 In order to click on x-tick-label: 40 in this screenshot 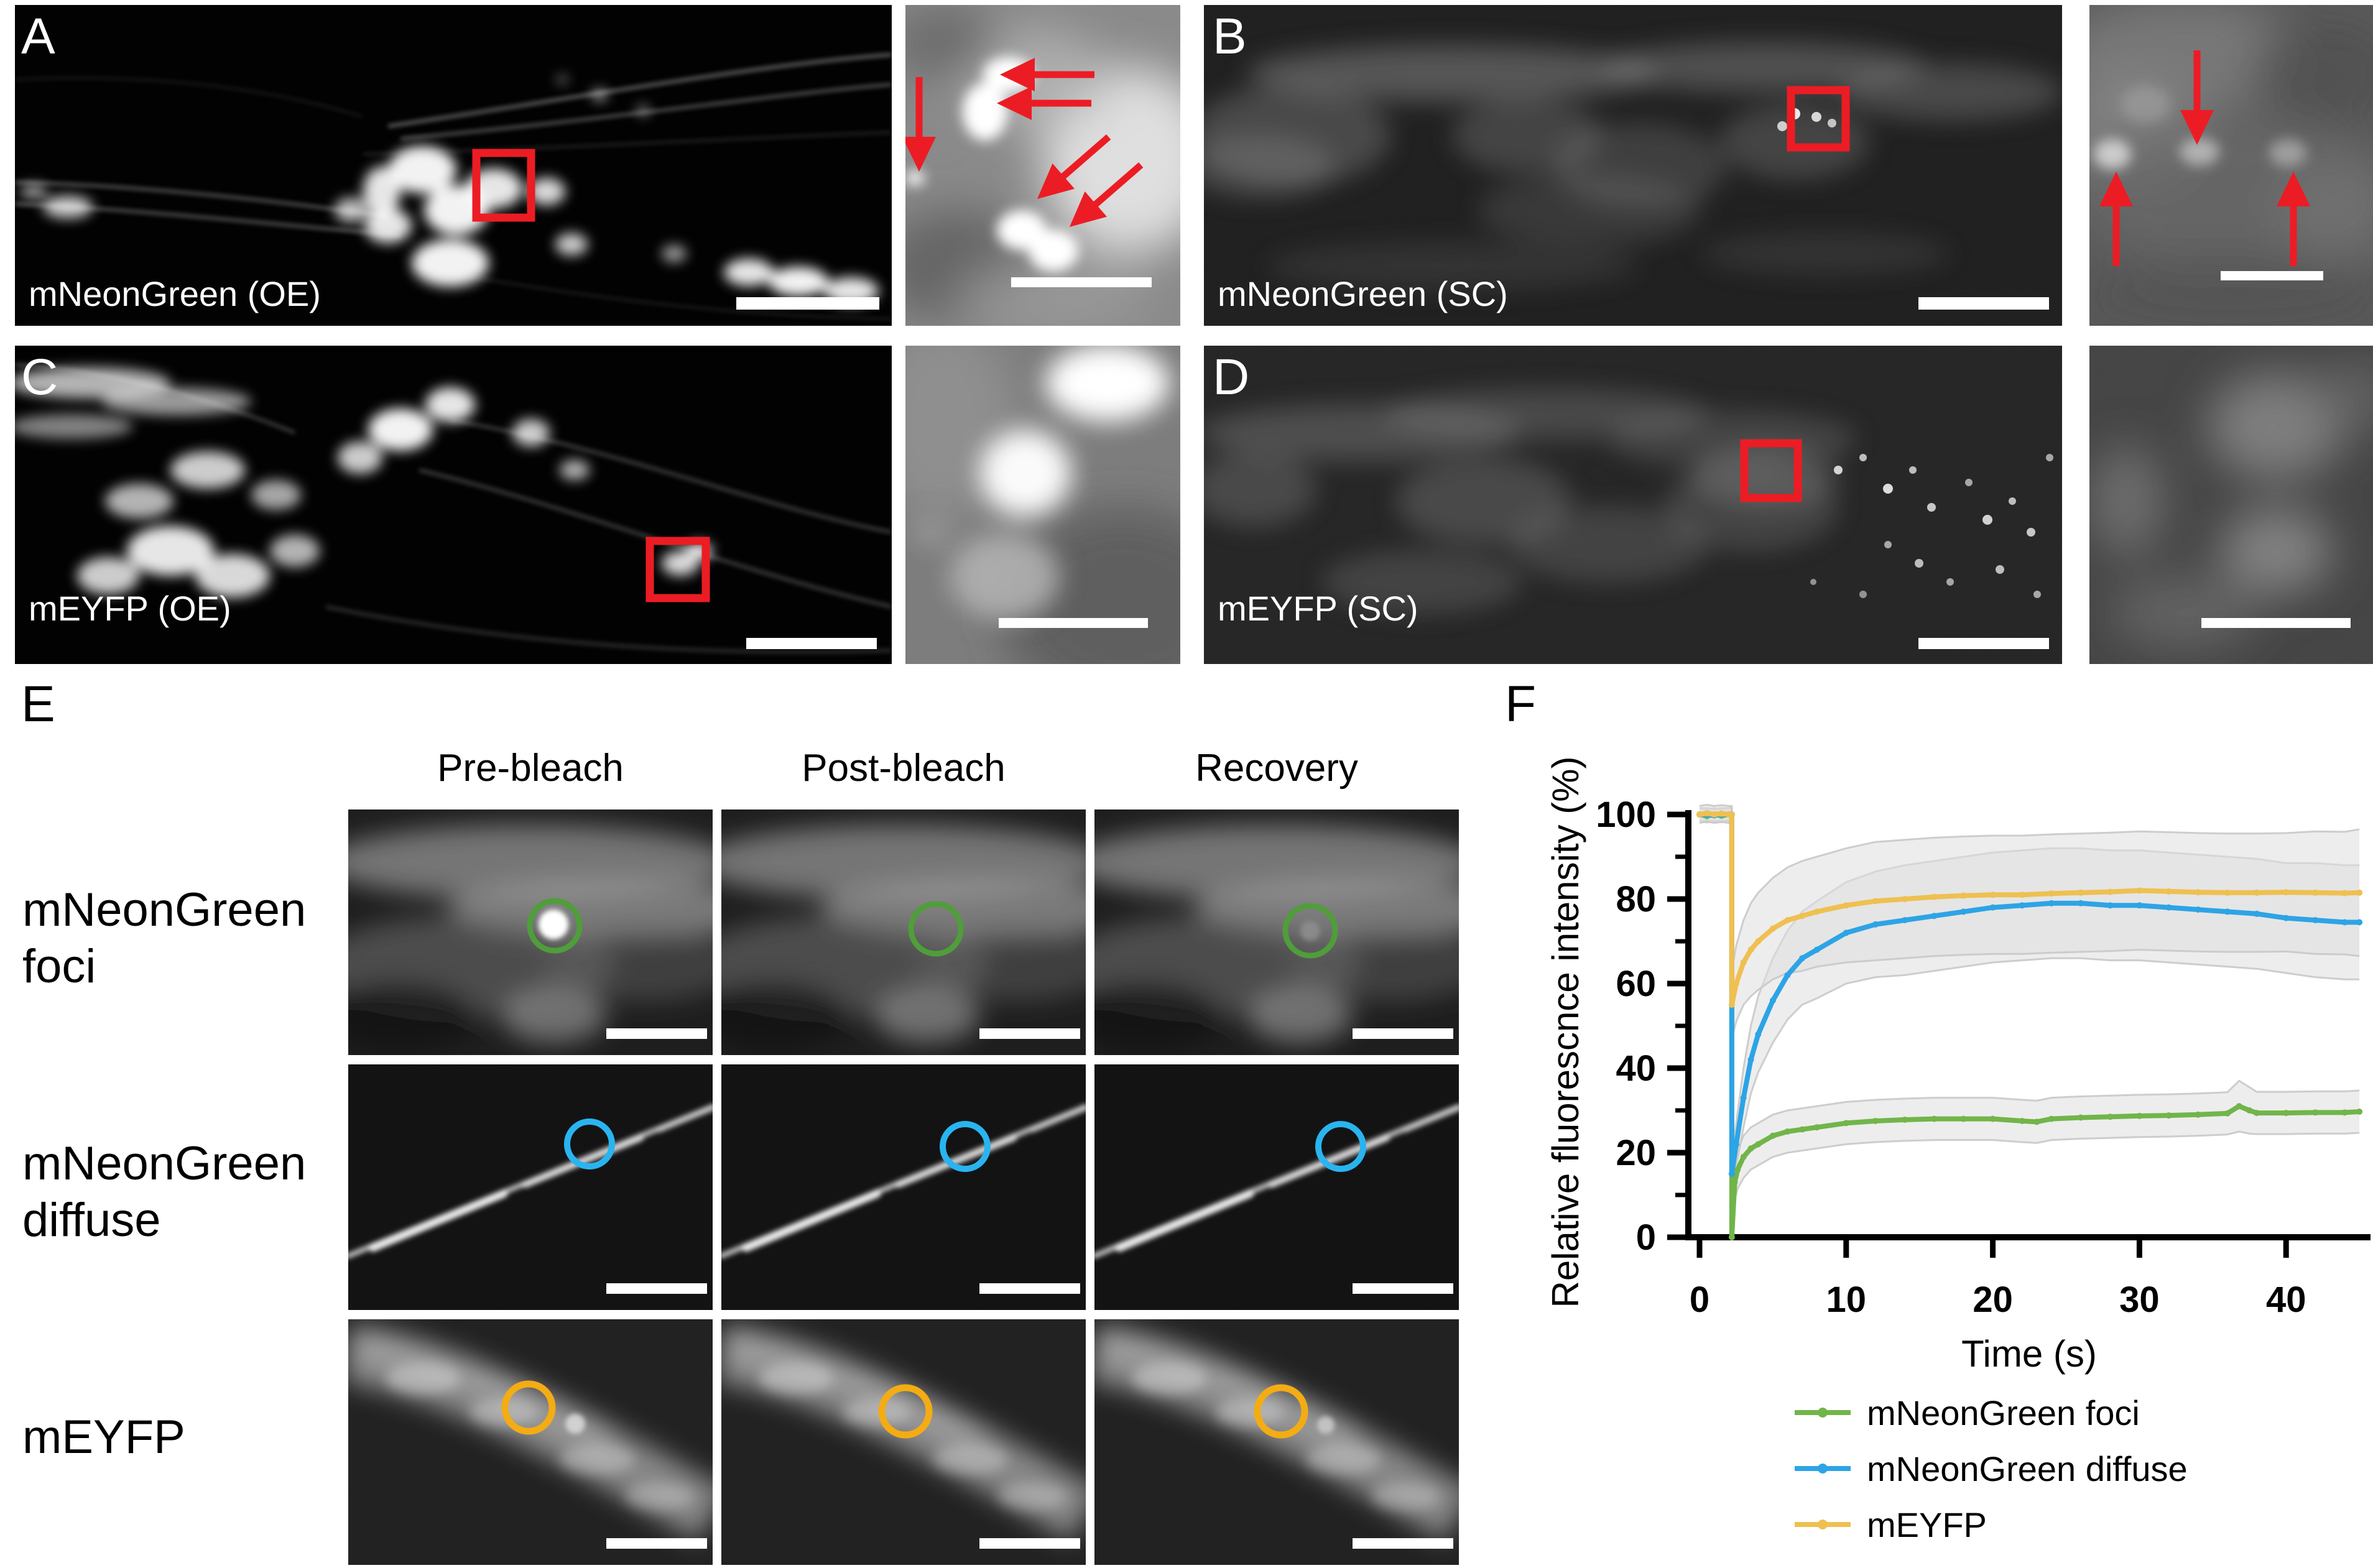, I will do `click(2286, 1300)`.